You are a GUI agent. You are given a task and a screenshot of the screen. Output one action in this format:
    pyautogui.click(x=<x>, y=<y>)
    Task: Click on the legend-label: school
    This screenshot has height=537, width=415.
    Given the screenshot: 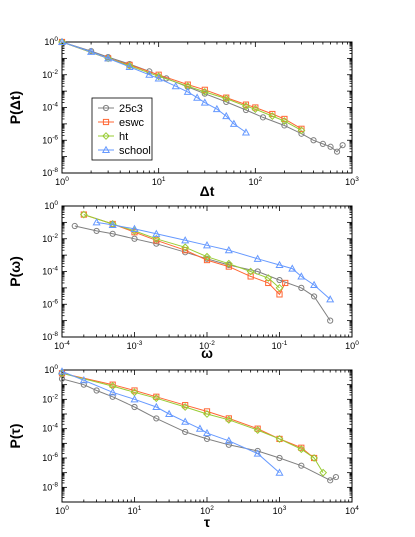 What is the action you would take?
    pyautogui.click(x=135, y=151)
    